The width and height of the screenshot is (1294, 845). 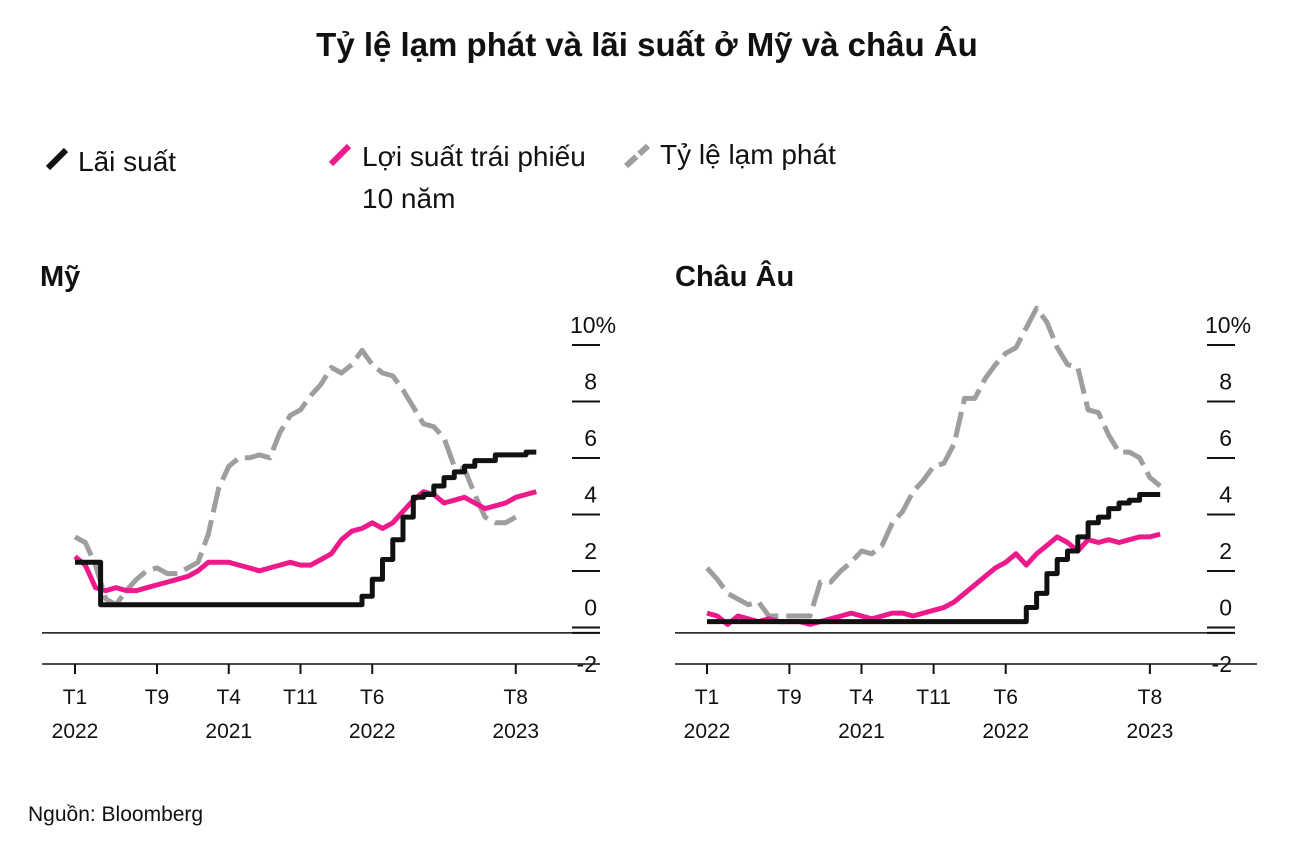 I want to click on legend-swatch-interest-rate, so click(x=57, y=159).